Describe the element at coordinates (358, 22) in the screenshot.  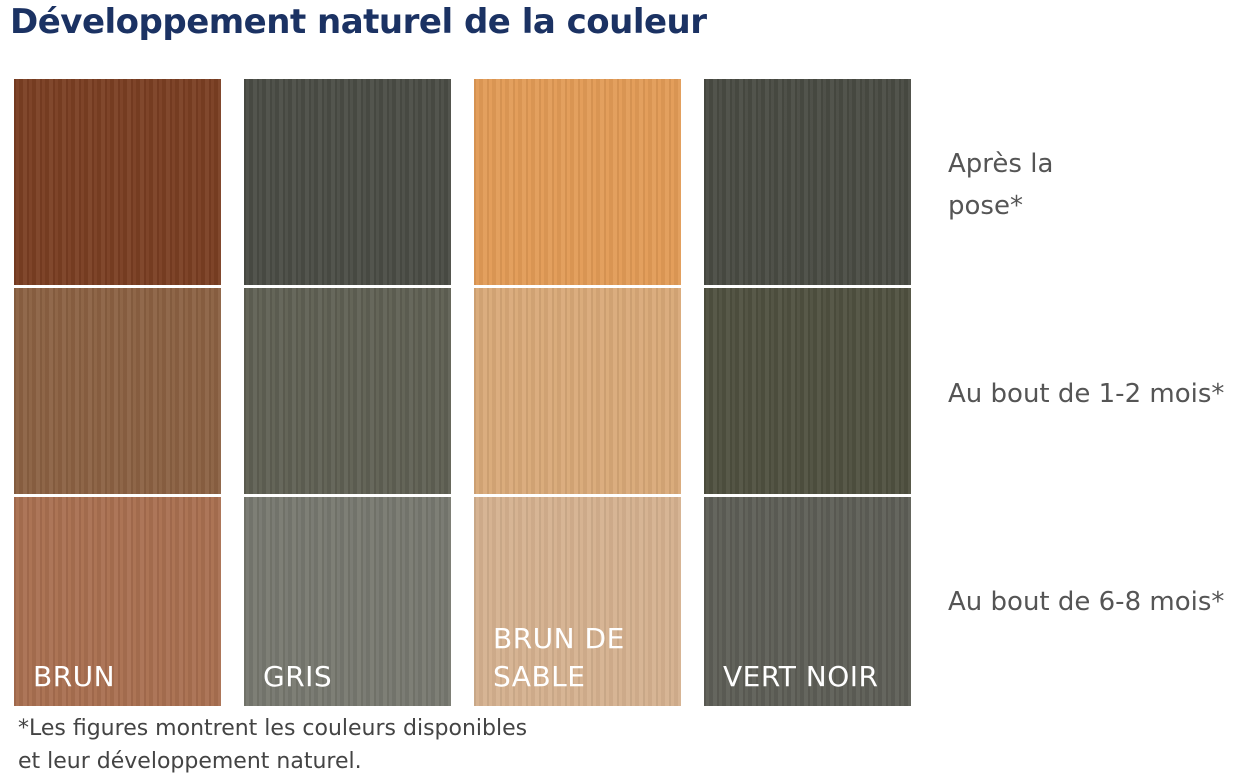
I see `page-title: Développement naturel de la couleur` at that location.